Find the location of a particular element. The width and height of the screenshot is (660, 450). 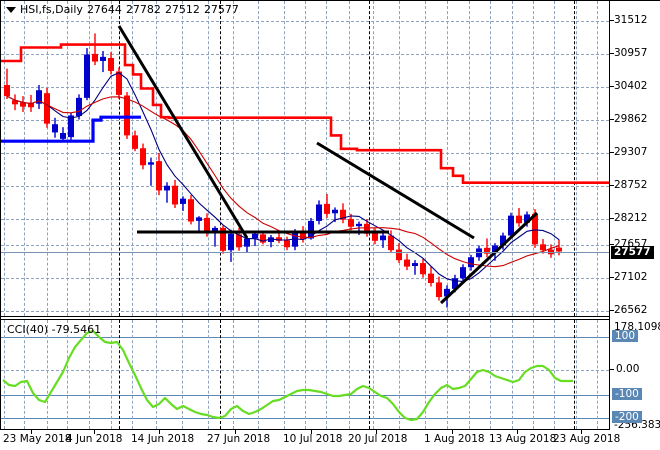

price-axis-label: 31512 is located at coordinates (631, 20).